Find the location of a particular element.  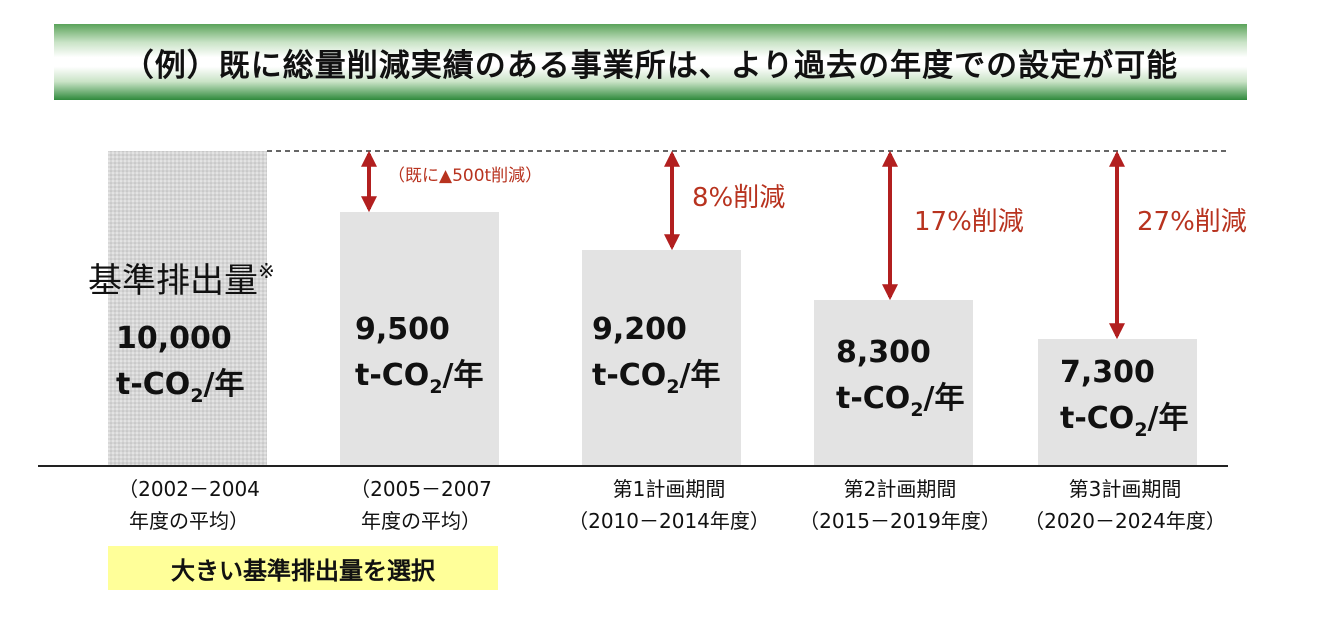

reduction-label-3: 17%削減 is located at coordinates (969, 222).